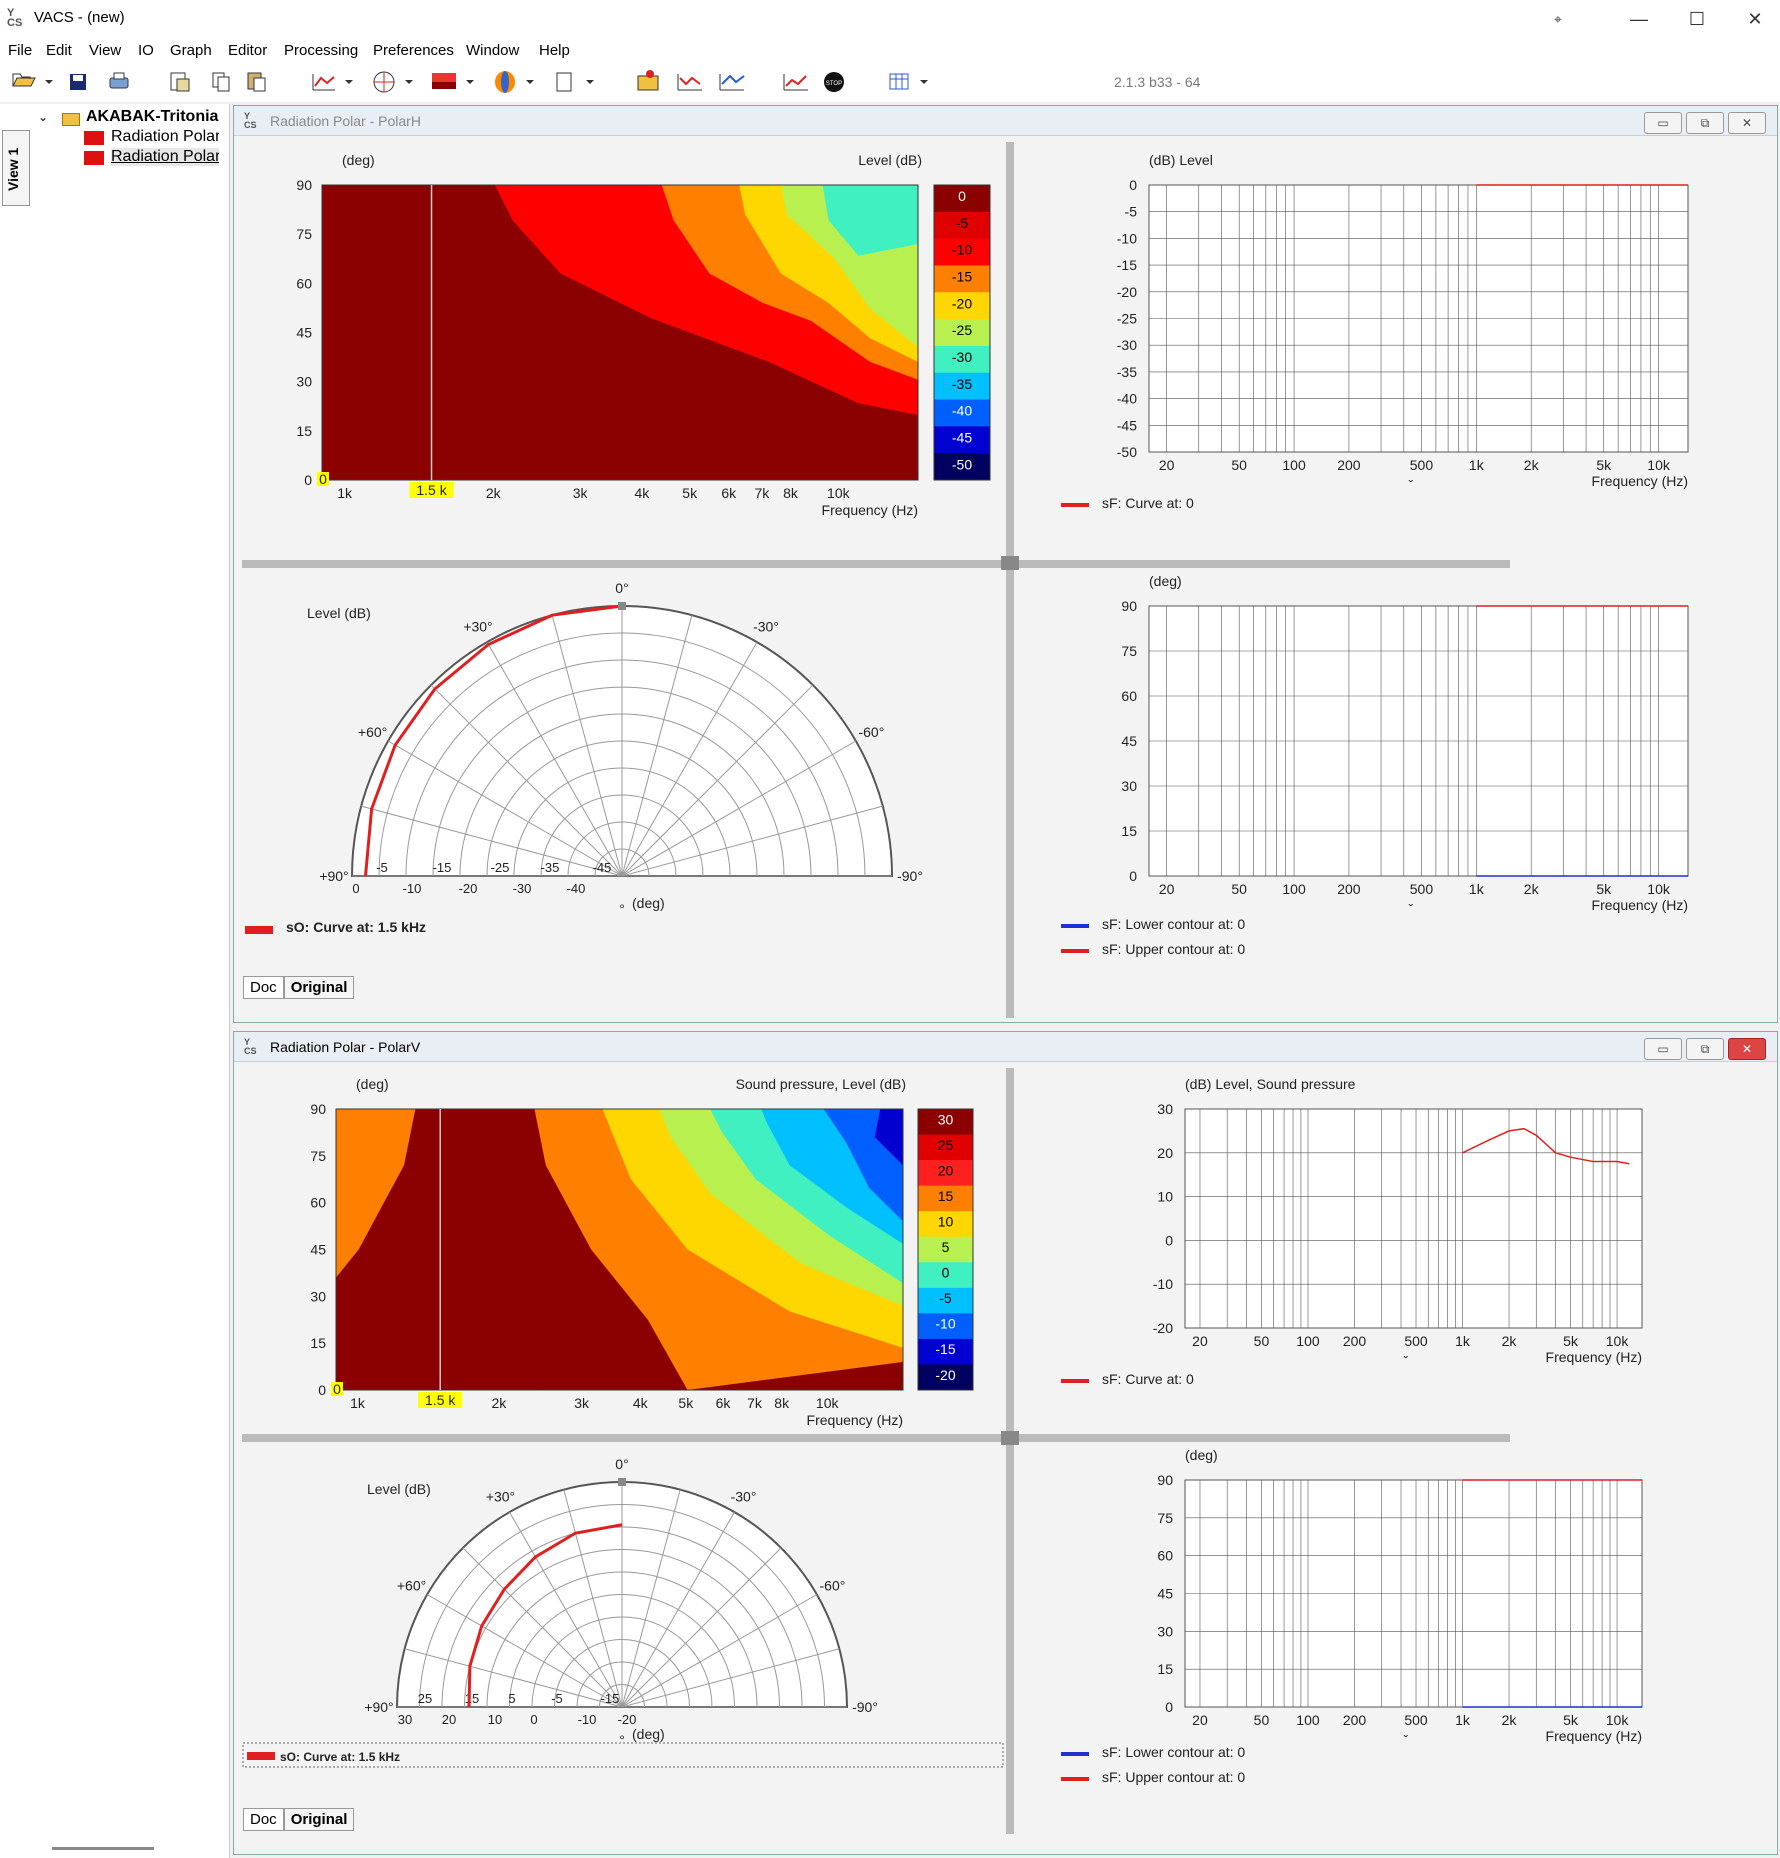 The width and height of the screenshot is (1780, 1858). I want to click on paste-icon, so click(256, 82).